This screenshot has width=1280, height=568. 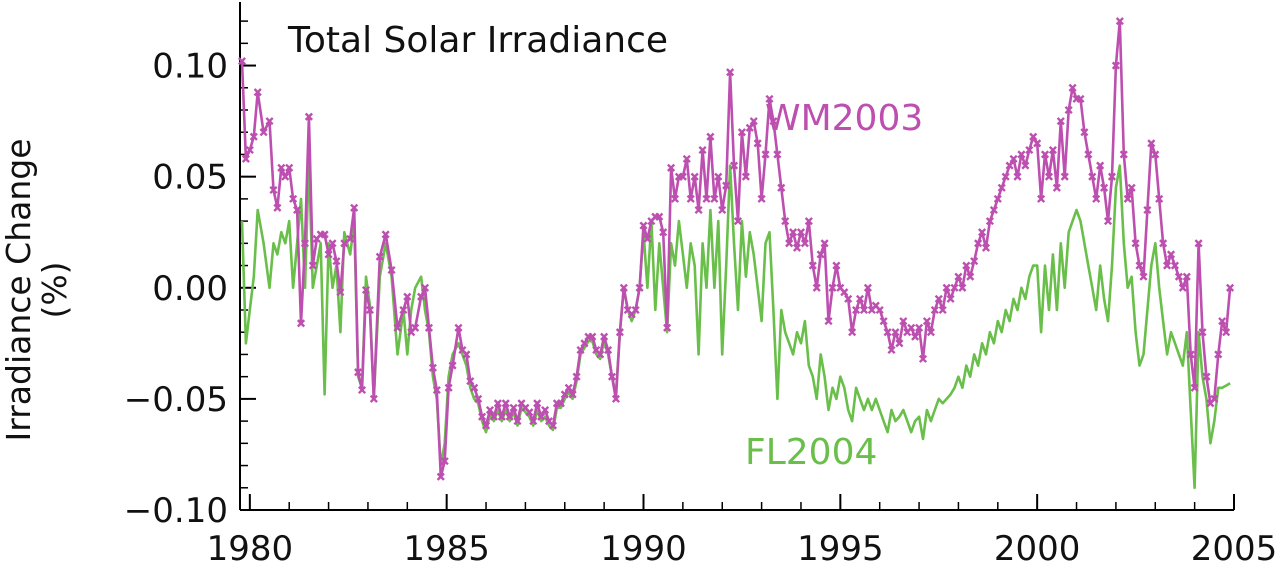 What do you see at coordinates (844, 118) in the screenshot?
I see `series-label-wm2003: WM2003` at bounding box center [844, 118].